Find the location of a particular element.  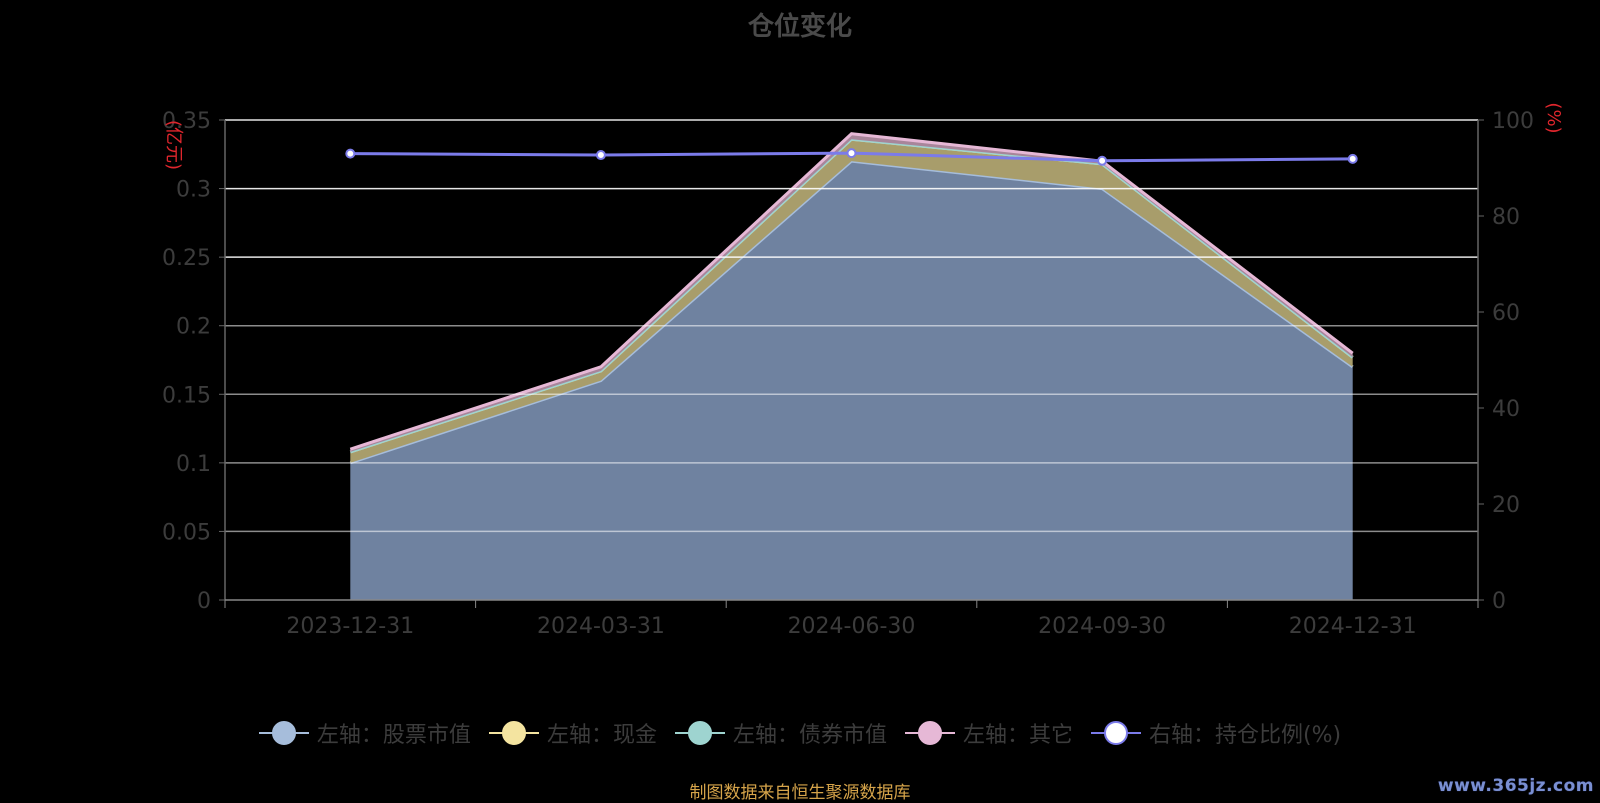

x-tick-label: 2024-12-31 is located at coordinates (1353, 626).